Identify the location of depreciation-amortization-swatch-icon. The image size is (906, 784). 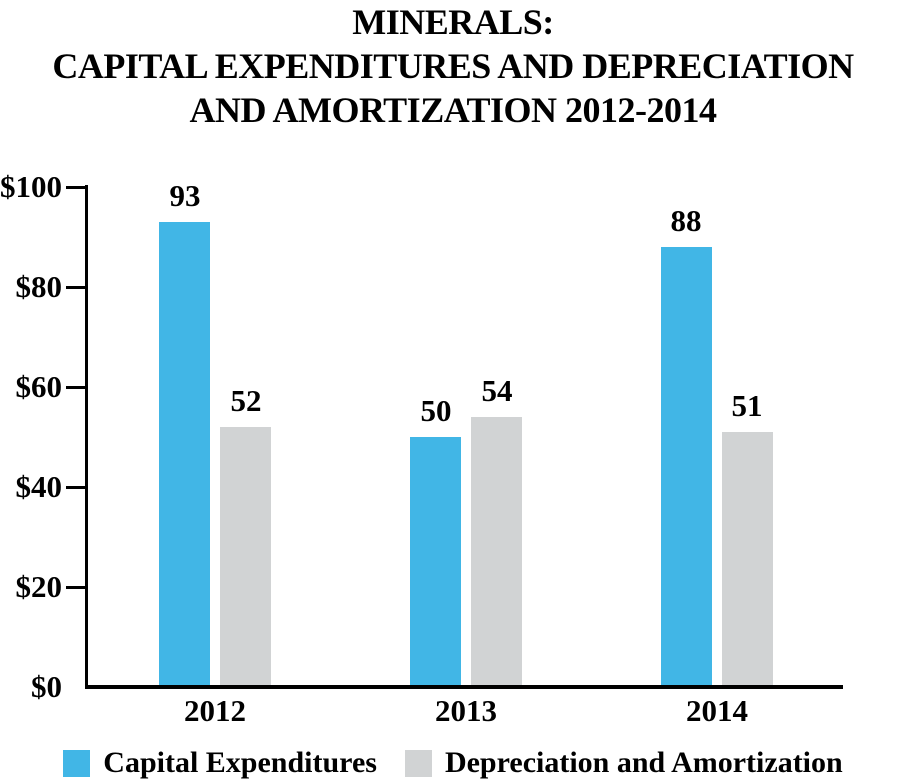
(418, 763).